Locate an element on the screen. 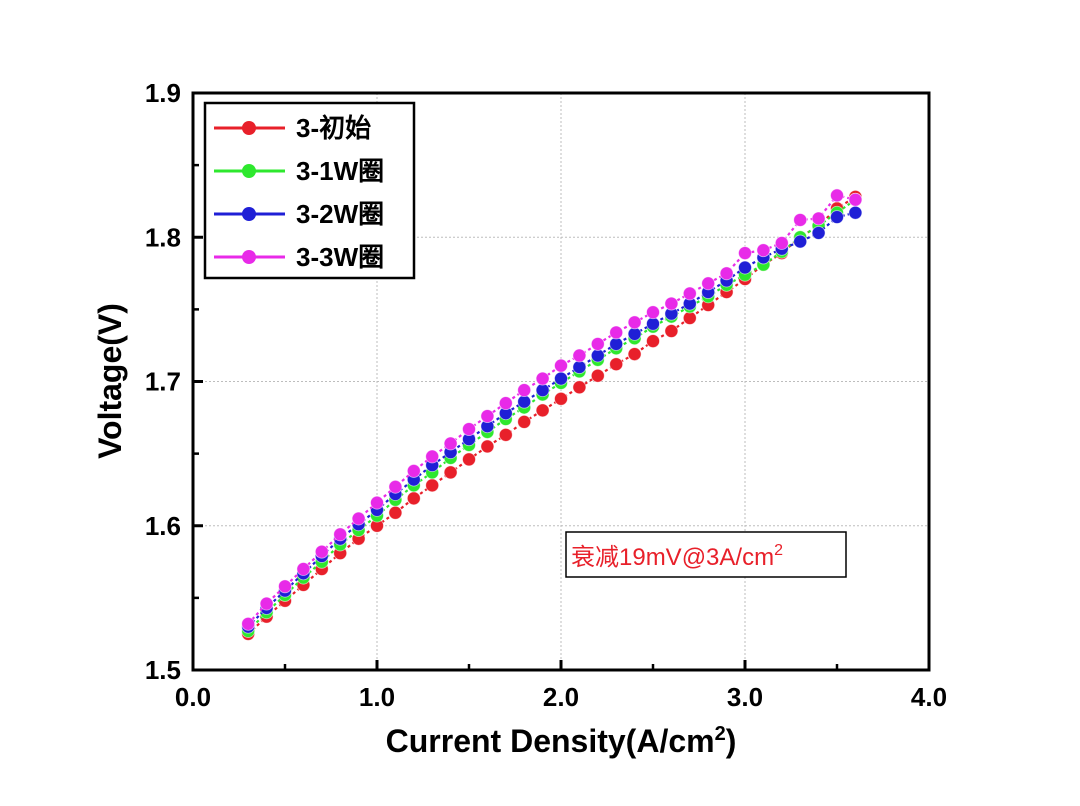  x-tick-label: 4.0 is located at coordinates (929, 697).